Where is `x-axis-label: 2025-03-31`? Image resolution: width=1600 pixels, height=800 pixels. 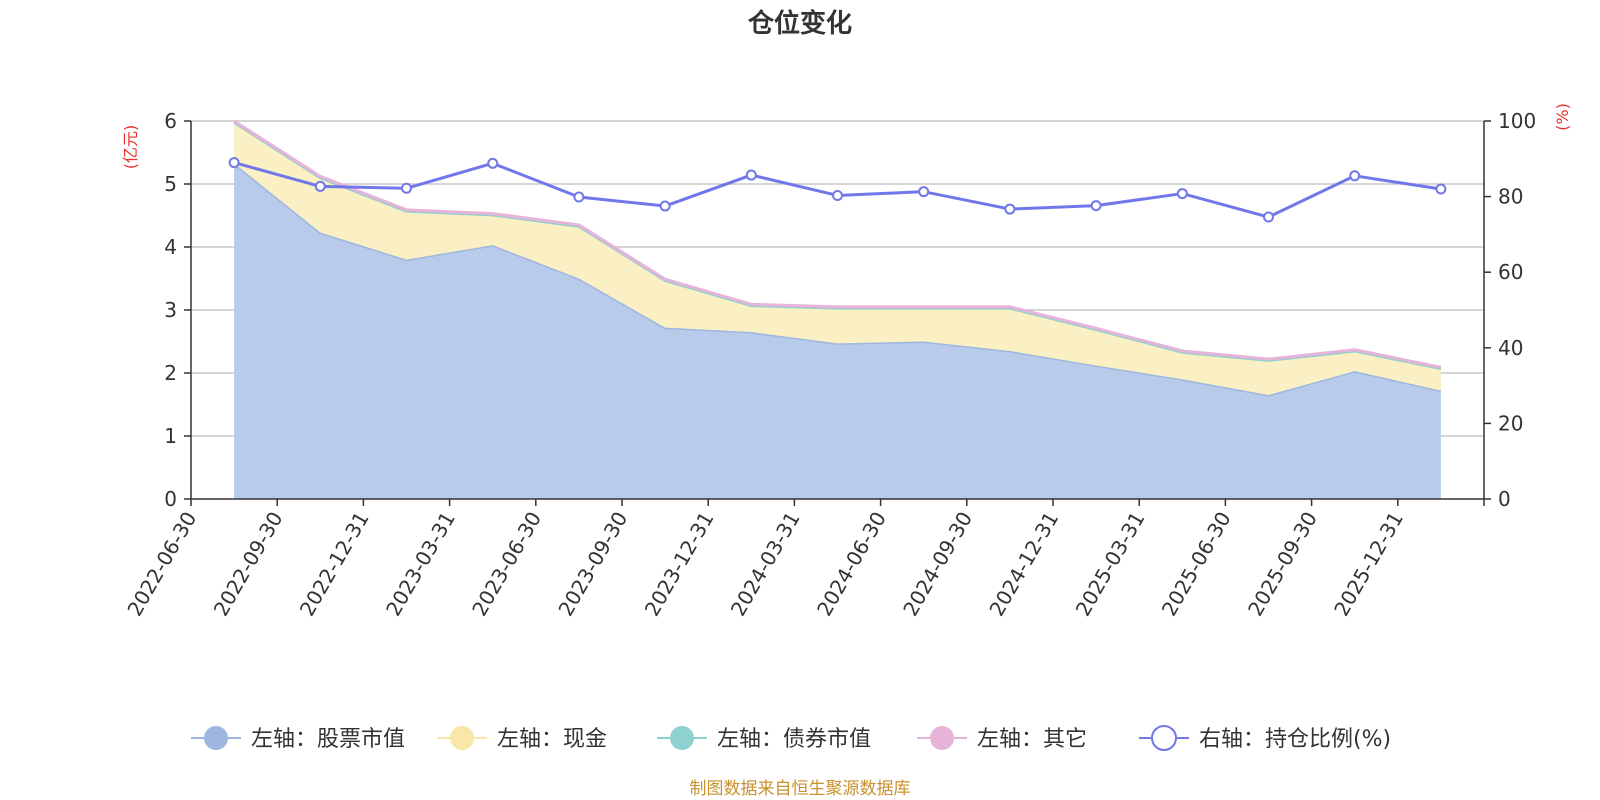 x-axis-label: 2025-03-31 is located at coordinates (1110, 564).